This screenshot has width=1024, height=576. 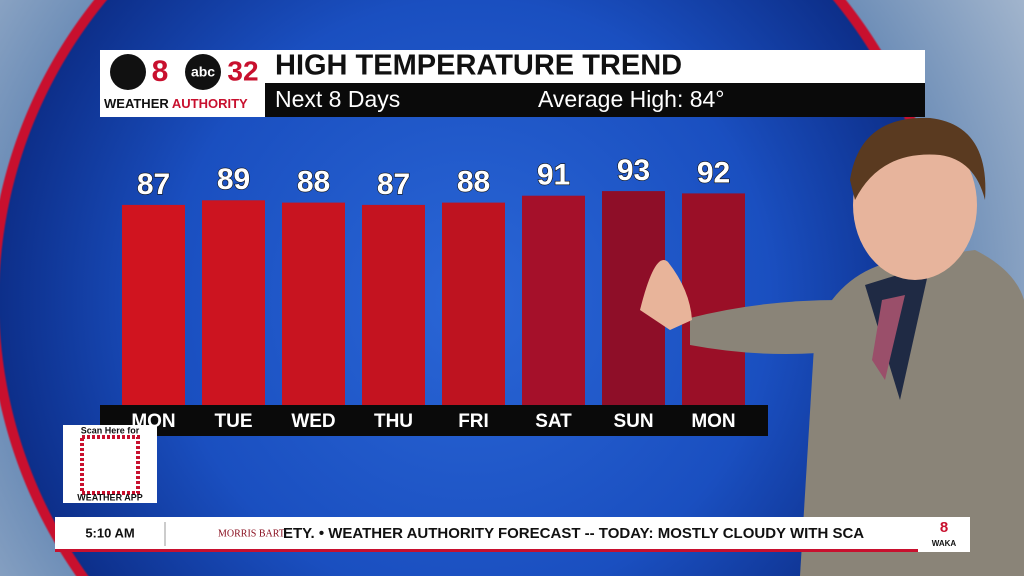 I want to click on x-tick-label: MON, so click(x=713, y=421).